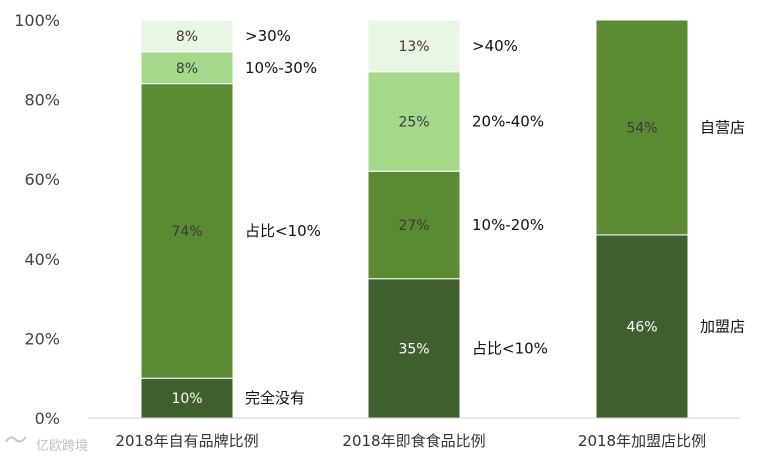 The height and width of the screenshot is (462, 768). Describe the element at coordinates (42, 338) in the screenshot. I see `y-tick-label: 20%` at that location.